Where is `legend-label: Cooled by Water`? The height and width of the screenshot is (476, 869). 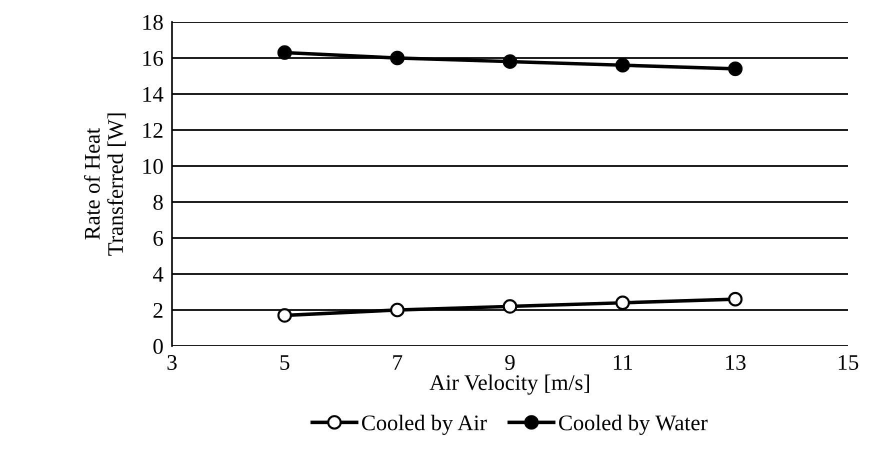
legend-label: Cooled by Water is located at coordinates (633, 424).